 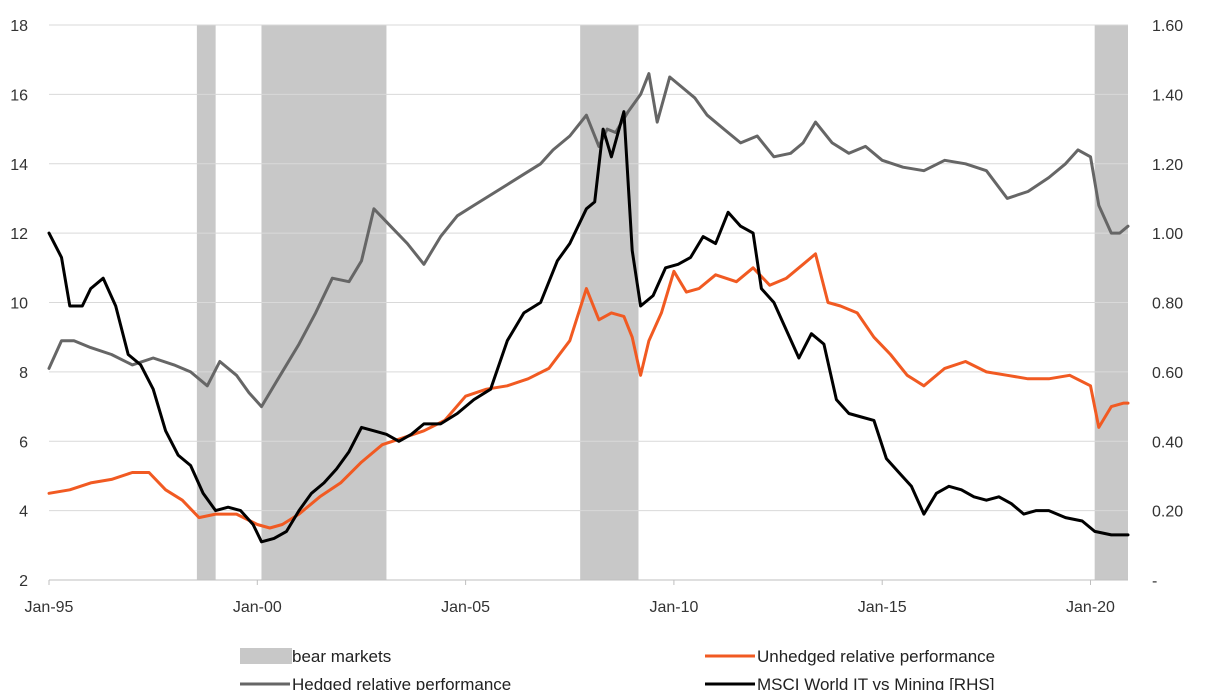 What do you see at coordinates (465, 607) in the screenshot?
I see `x-tick-label: Jan-05` at bounding box center [465, 607].